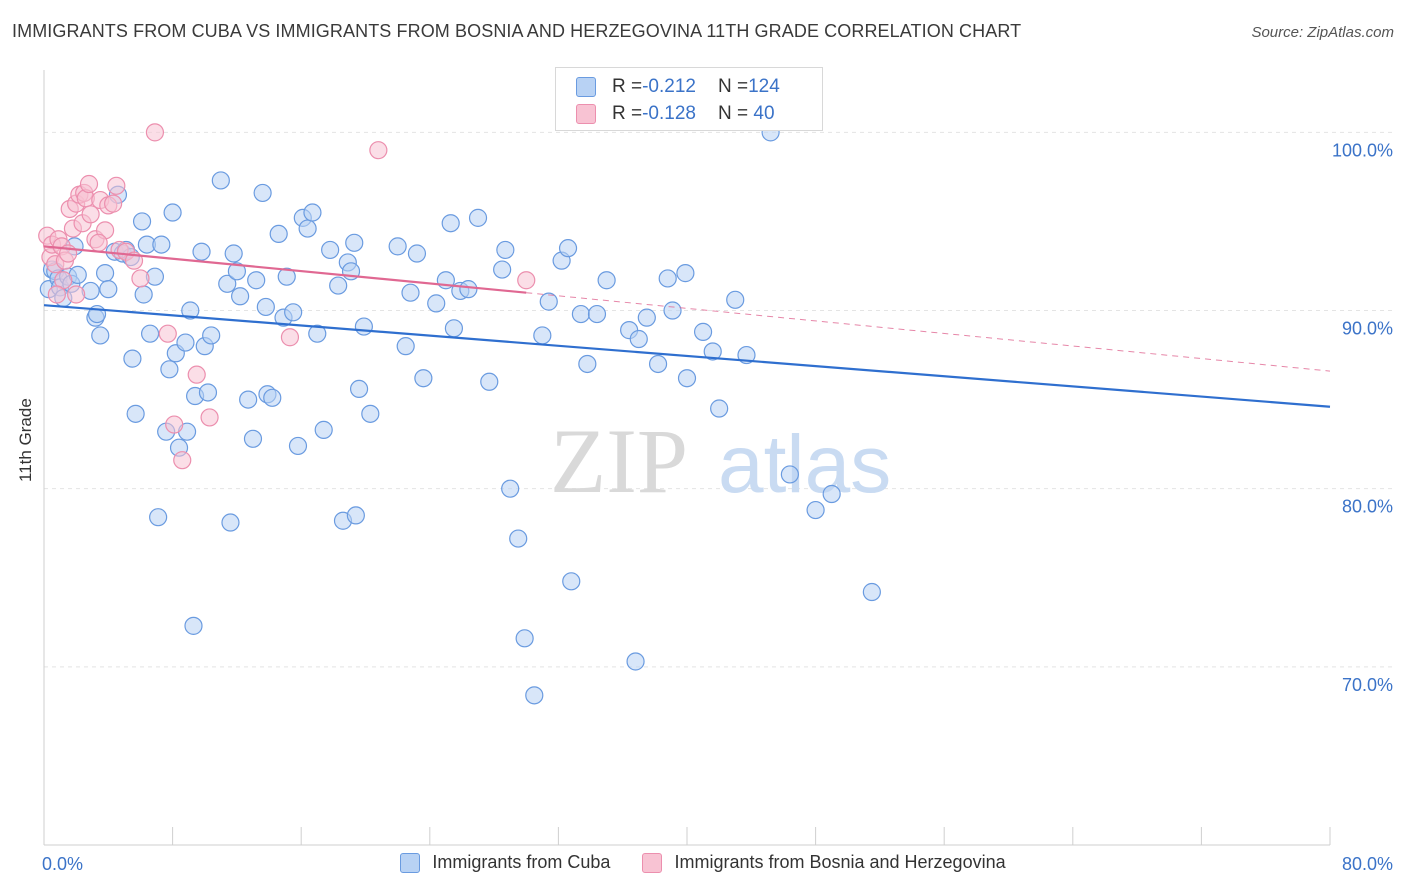 Image resolution: width=1406 pixels, height=892 pixels. I want to click on watermark-zip: ZIP, so click(619, 461).